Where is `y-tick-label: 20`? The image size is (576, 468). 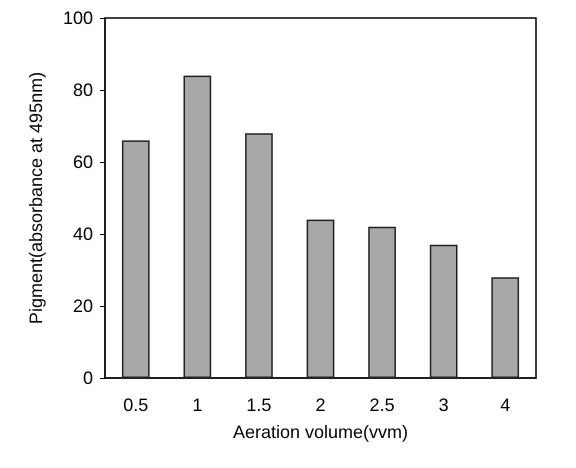
y-tick-label: 20 is located at coordinates (82, 306).